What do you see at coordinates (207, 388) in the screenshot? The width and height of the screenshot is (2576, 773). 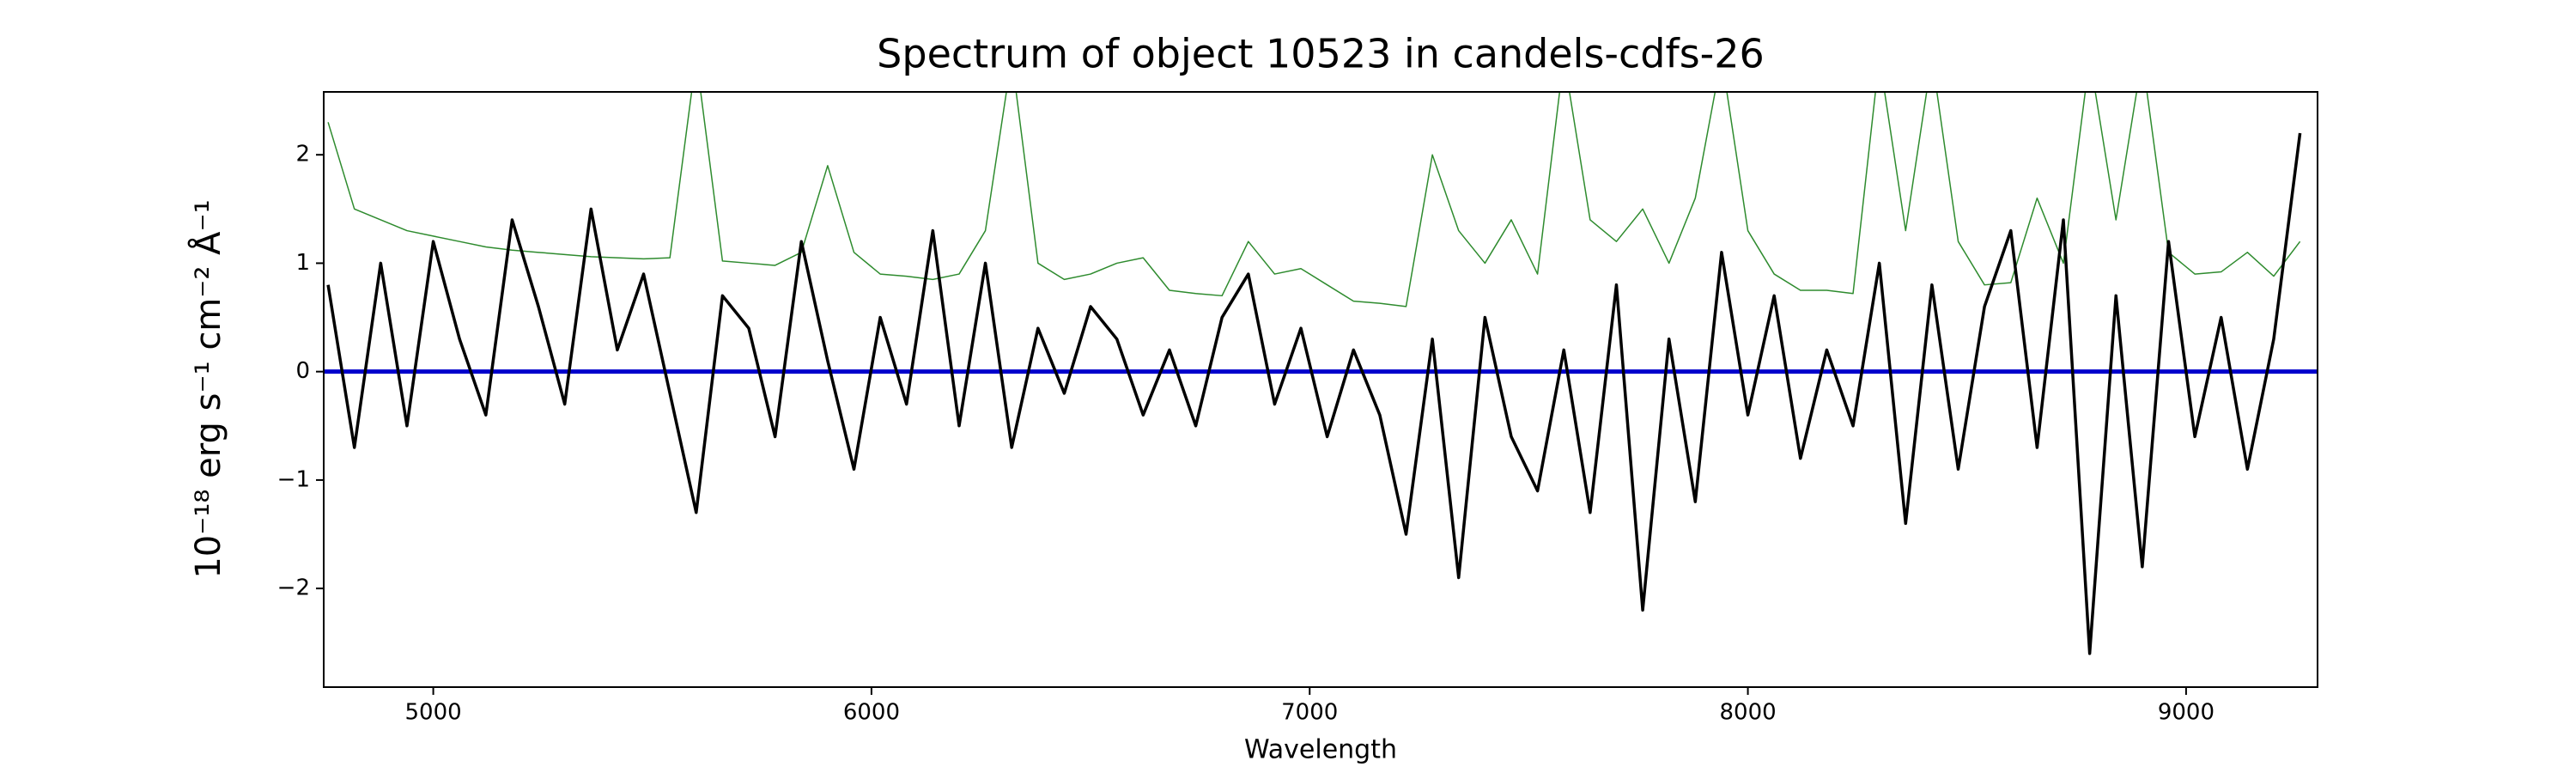 I see `y-axis-label: 10⁻¹⁸ erg s⁻¹ cm⁻² Å⁻¹` at bounding box center [207, 388].